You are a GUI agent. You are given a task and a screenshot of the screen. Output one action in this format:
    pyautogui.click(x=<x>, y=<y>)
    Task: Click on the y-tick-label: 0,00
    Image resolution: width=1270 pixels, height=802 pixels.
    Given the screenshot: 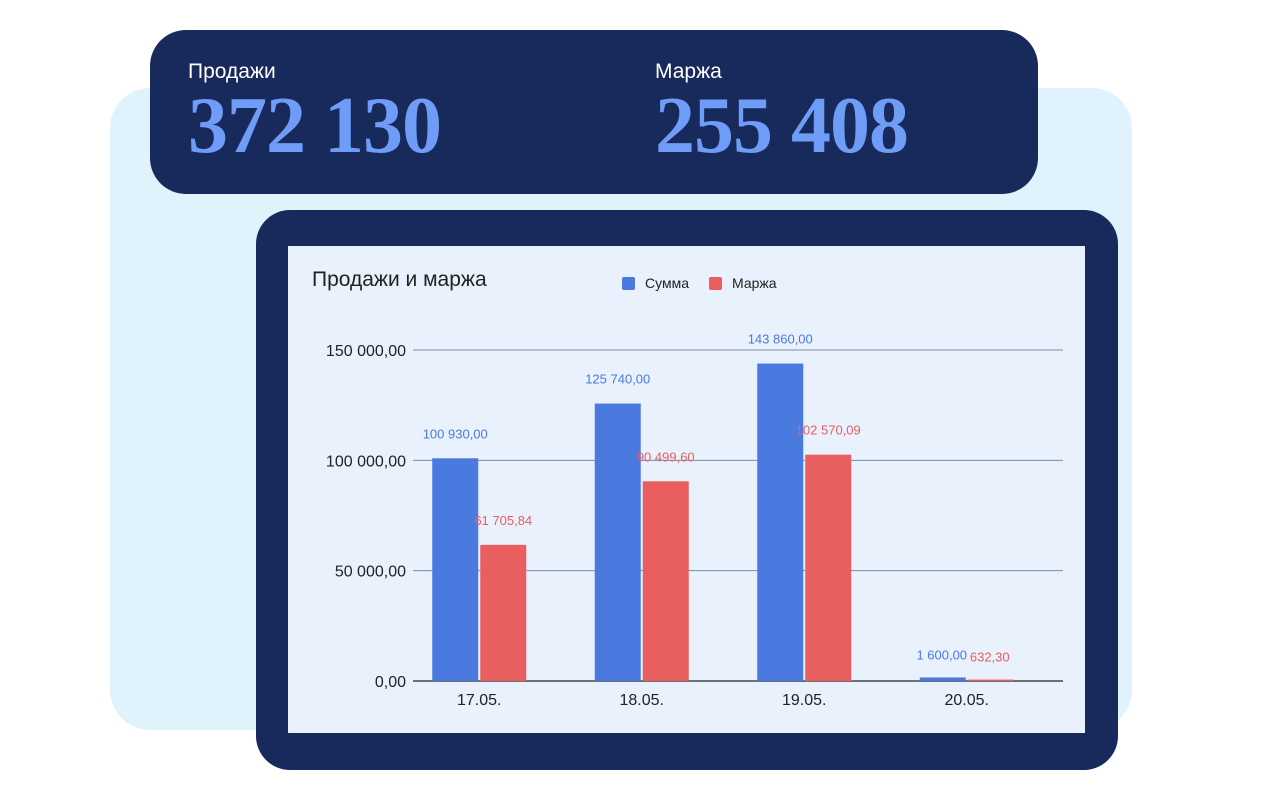 What is the action you would take?
    pyautogui.click(x=390, y=682)
    